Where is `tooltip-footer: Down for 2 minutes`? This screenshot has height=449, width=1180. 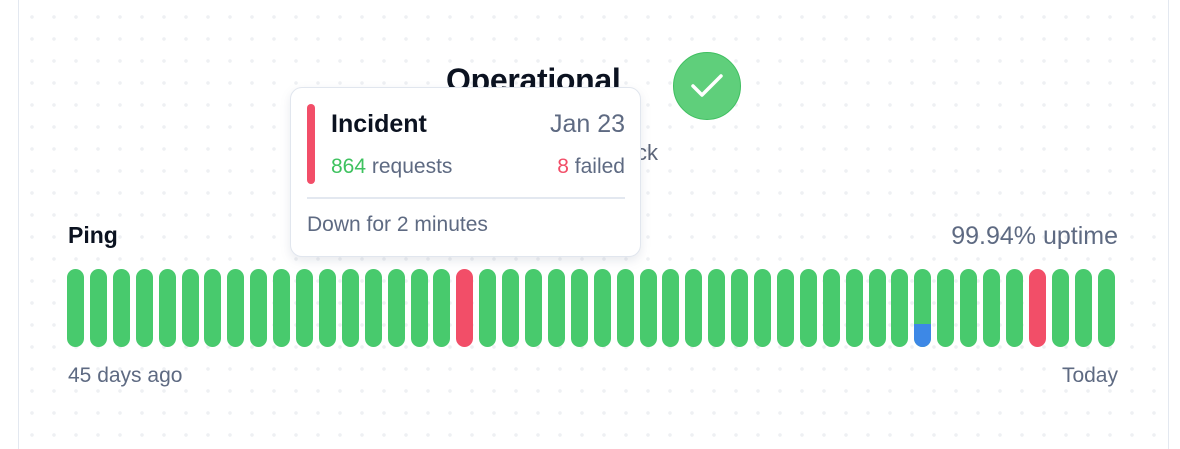 tooltip-footer: Down for 2 minutes is located at coordinates (397, 224).